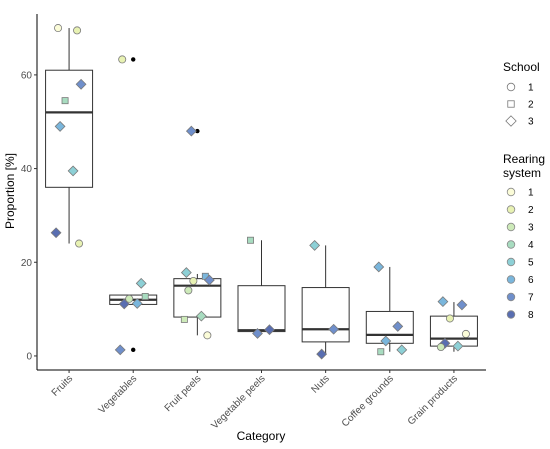 The width and height of the screenshot is (550, 449). Describe the element at coordinates (27, 263) in the screenshot. I see `y-tick-label: 20` at that location.